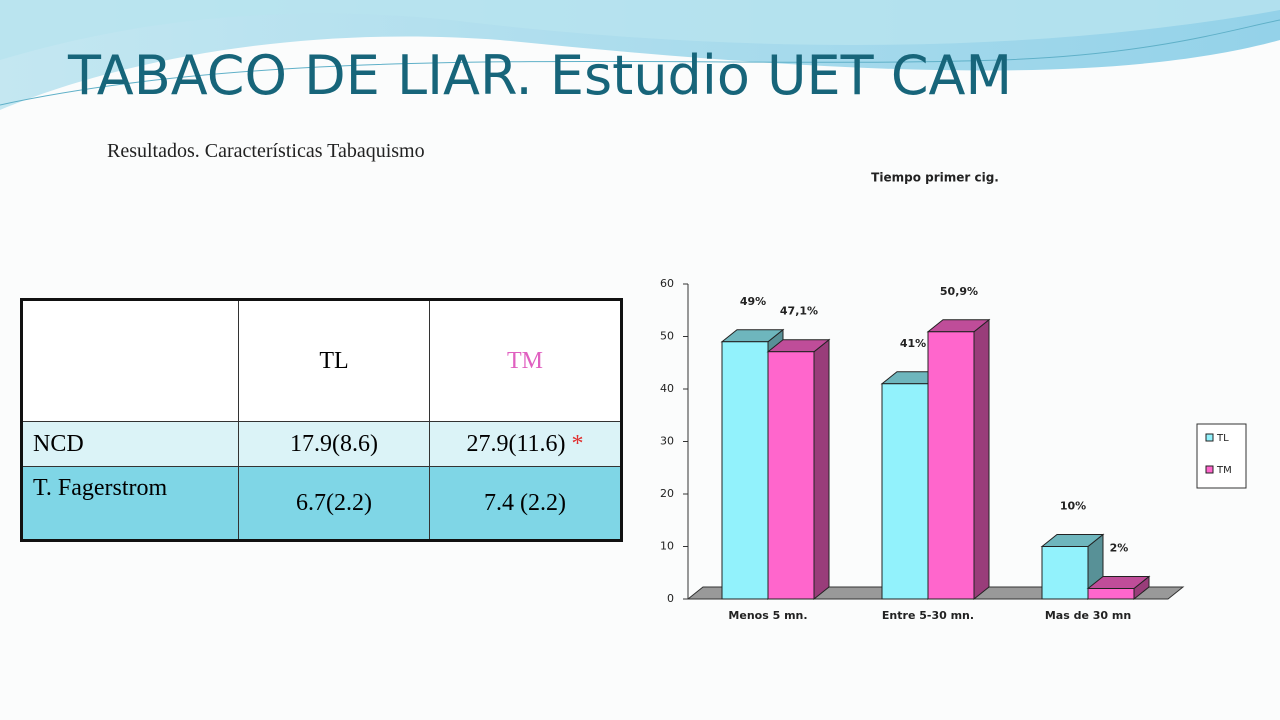 This screenshot has width=1280, height=720. What do you see at coordinates (525, 503) in the screenshot?
I see `cell: 7.4 (2.2)` at bounding box center [525, 503].